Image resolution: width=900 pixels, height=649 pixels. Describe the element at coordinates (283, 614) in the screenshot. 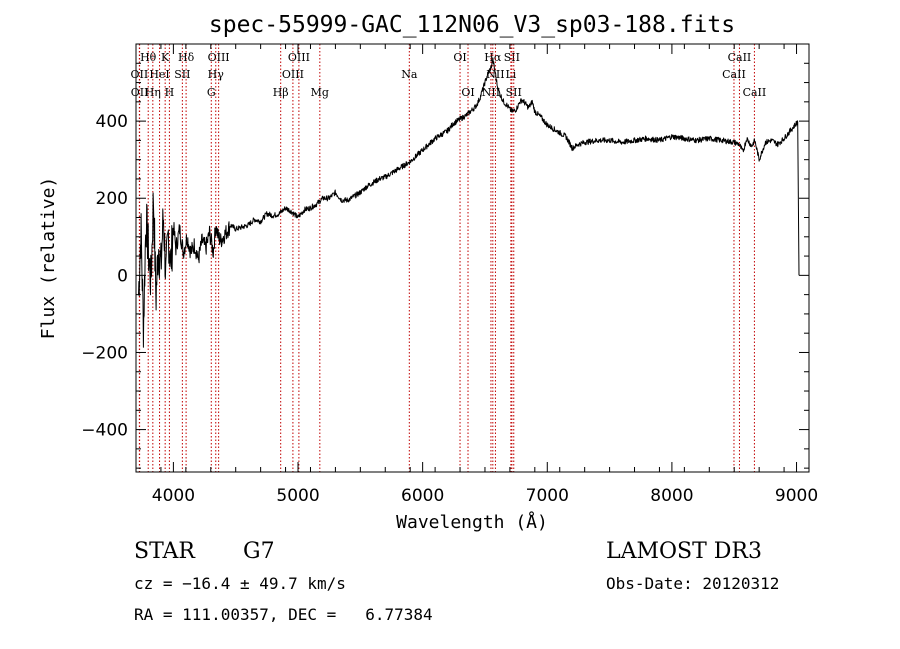

I see `coordinates-label: RA = 111.00357, DEC = 6.77384` at that location.